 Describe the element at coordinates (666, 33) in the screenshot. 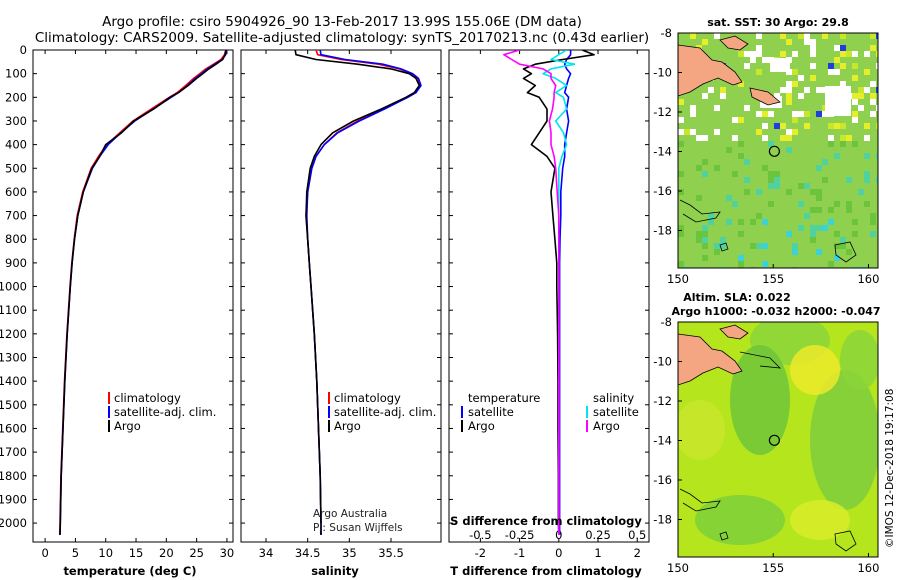

I see `map-y-tick-label: -8` at that location.